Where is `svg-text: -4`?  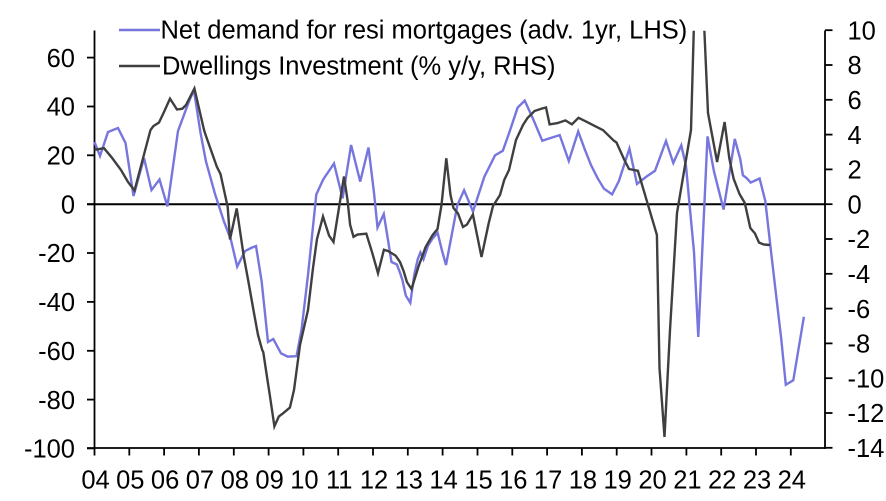
svg-text: -4 is located at coordinates (859, 275).